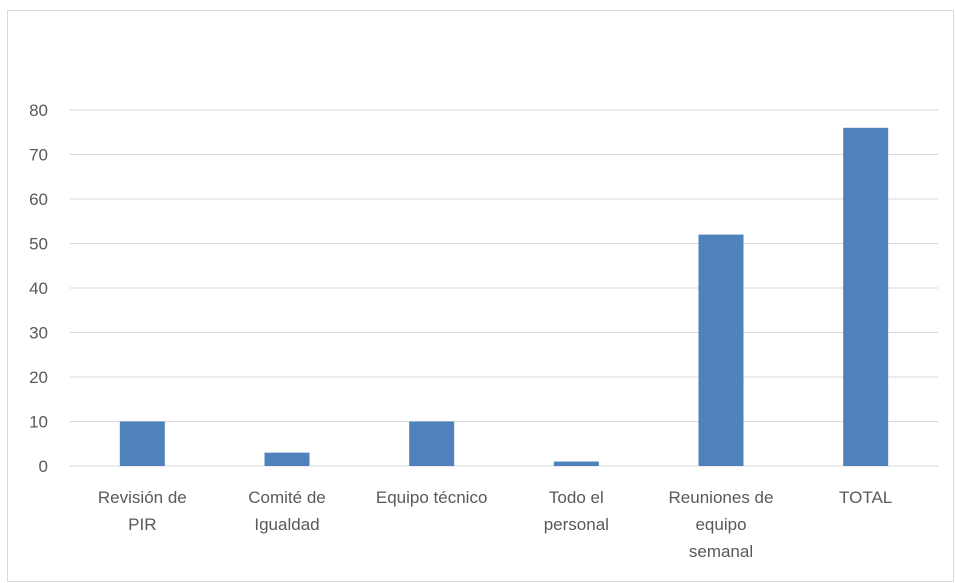  I want to click on y-tick-label: 80, so click(38, 110).